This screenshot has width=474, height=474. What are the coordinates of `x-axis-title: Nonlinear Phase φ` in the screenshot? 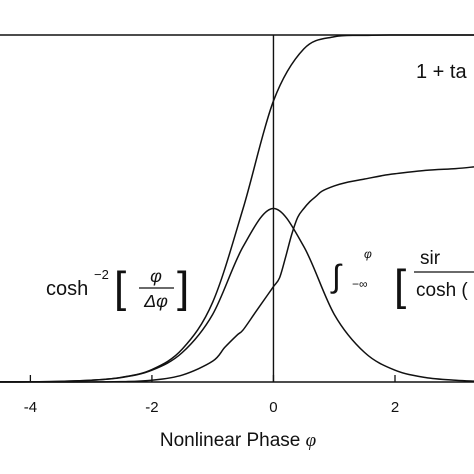 It's located at (238, 440).